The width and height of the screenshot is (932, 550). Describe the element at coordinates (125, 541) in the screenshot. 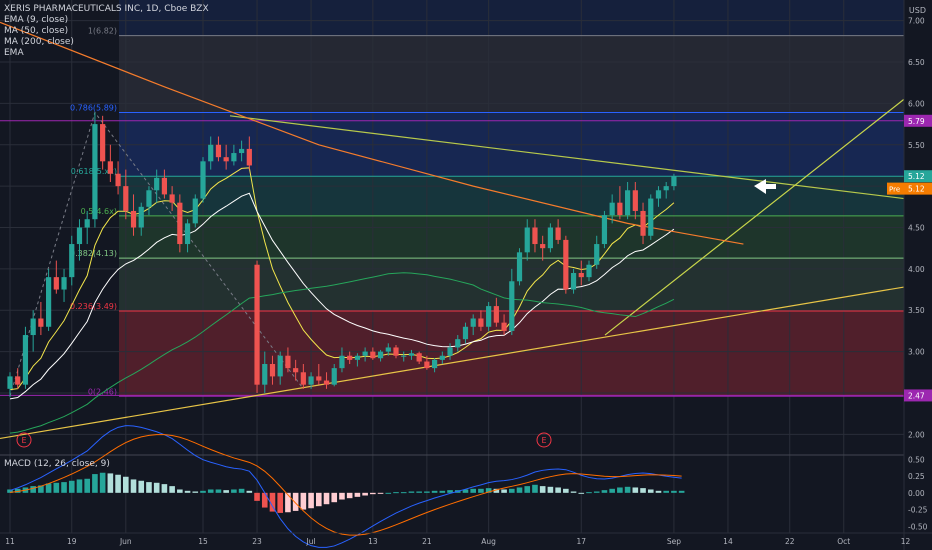

I see `time-tick-label: Jun` at that location.